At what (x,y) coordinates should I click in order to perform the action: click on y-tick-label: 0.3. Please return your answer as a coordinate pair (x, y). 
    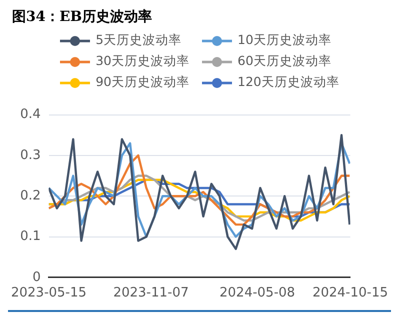
    Looking at the image, I should click on (30, 155).